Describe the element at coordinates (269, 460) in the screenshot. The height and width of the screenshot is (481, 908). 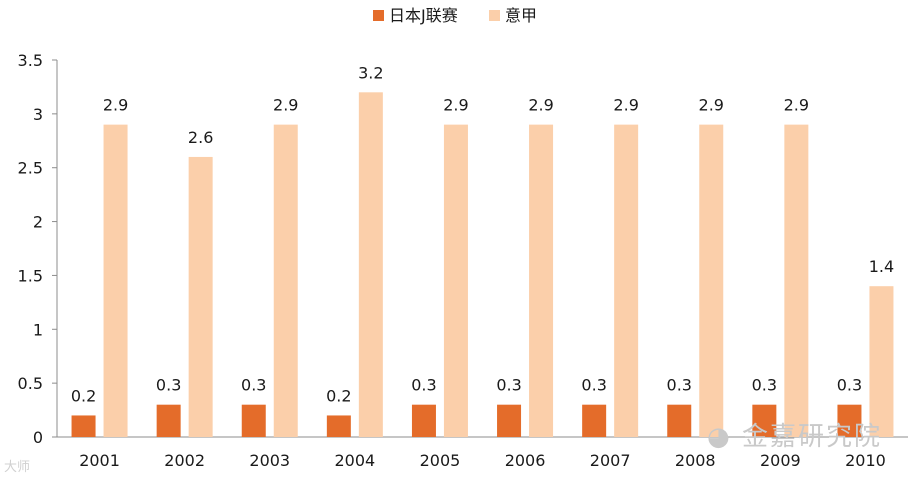
I see `x-tick-label: 2003` at that location.